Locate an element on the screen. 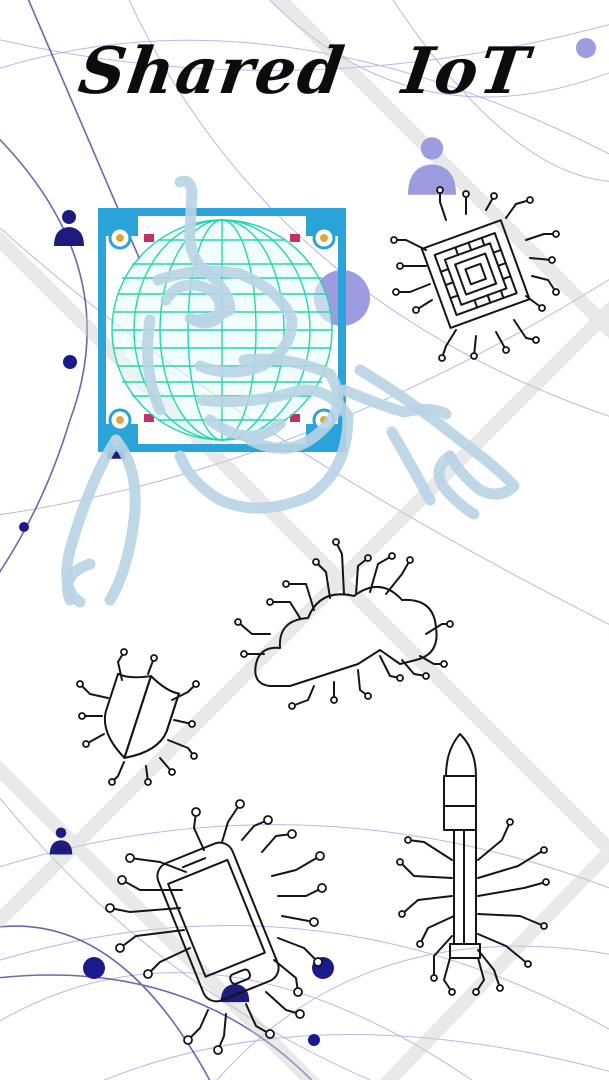  poster-title: Shared IoT is located at coordinates (304, 71).